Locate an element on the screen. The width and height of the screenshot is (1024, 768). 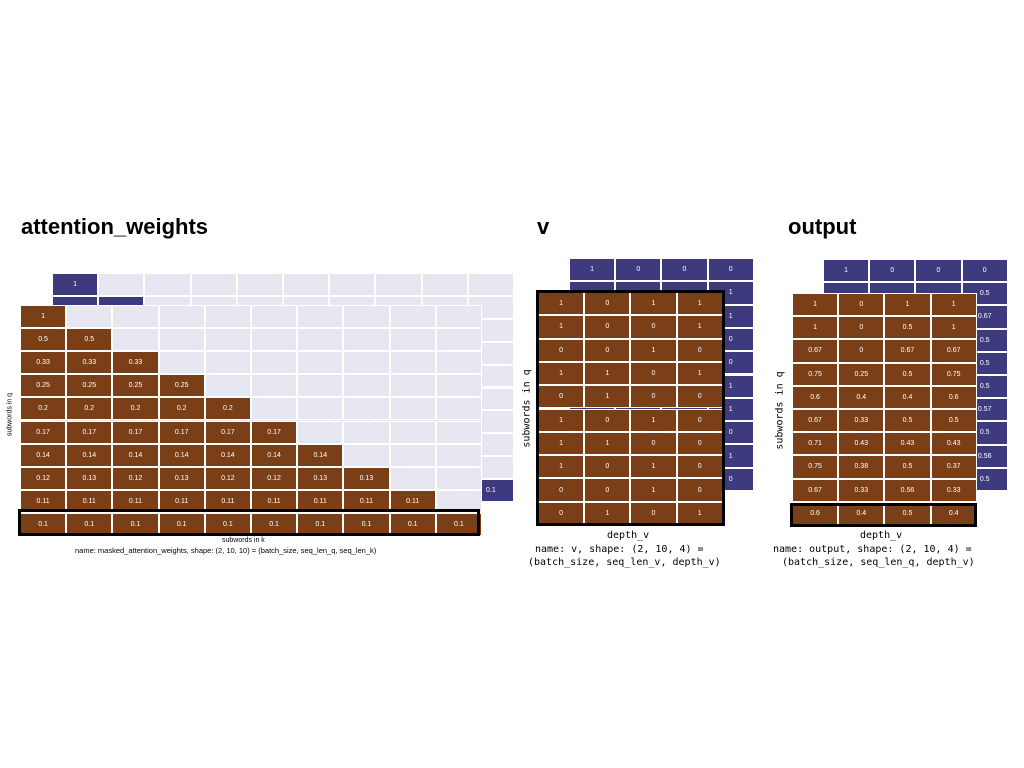
attention-weight-cell: 0.5 is located at coordinates (43, 340).